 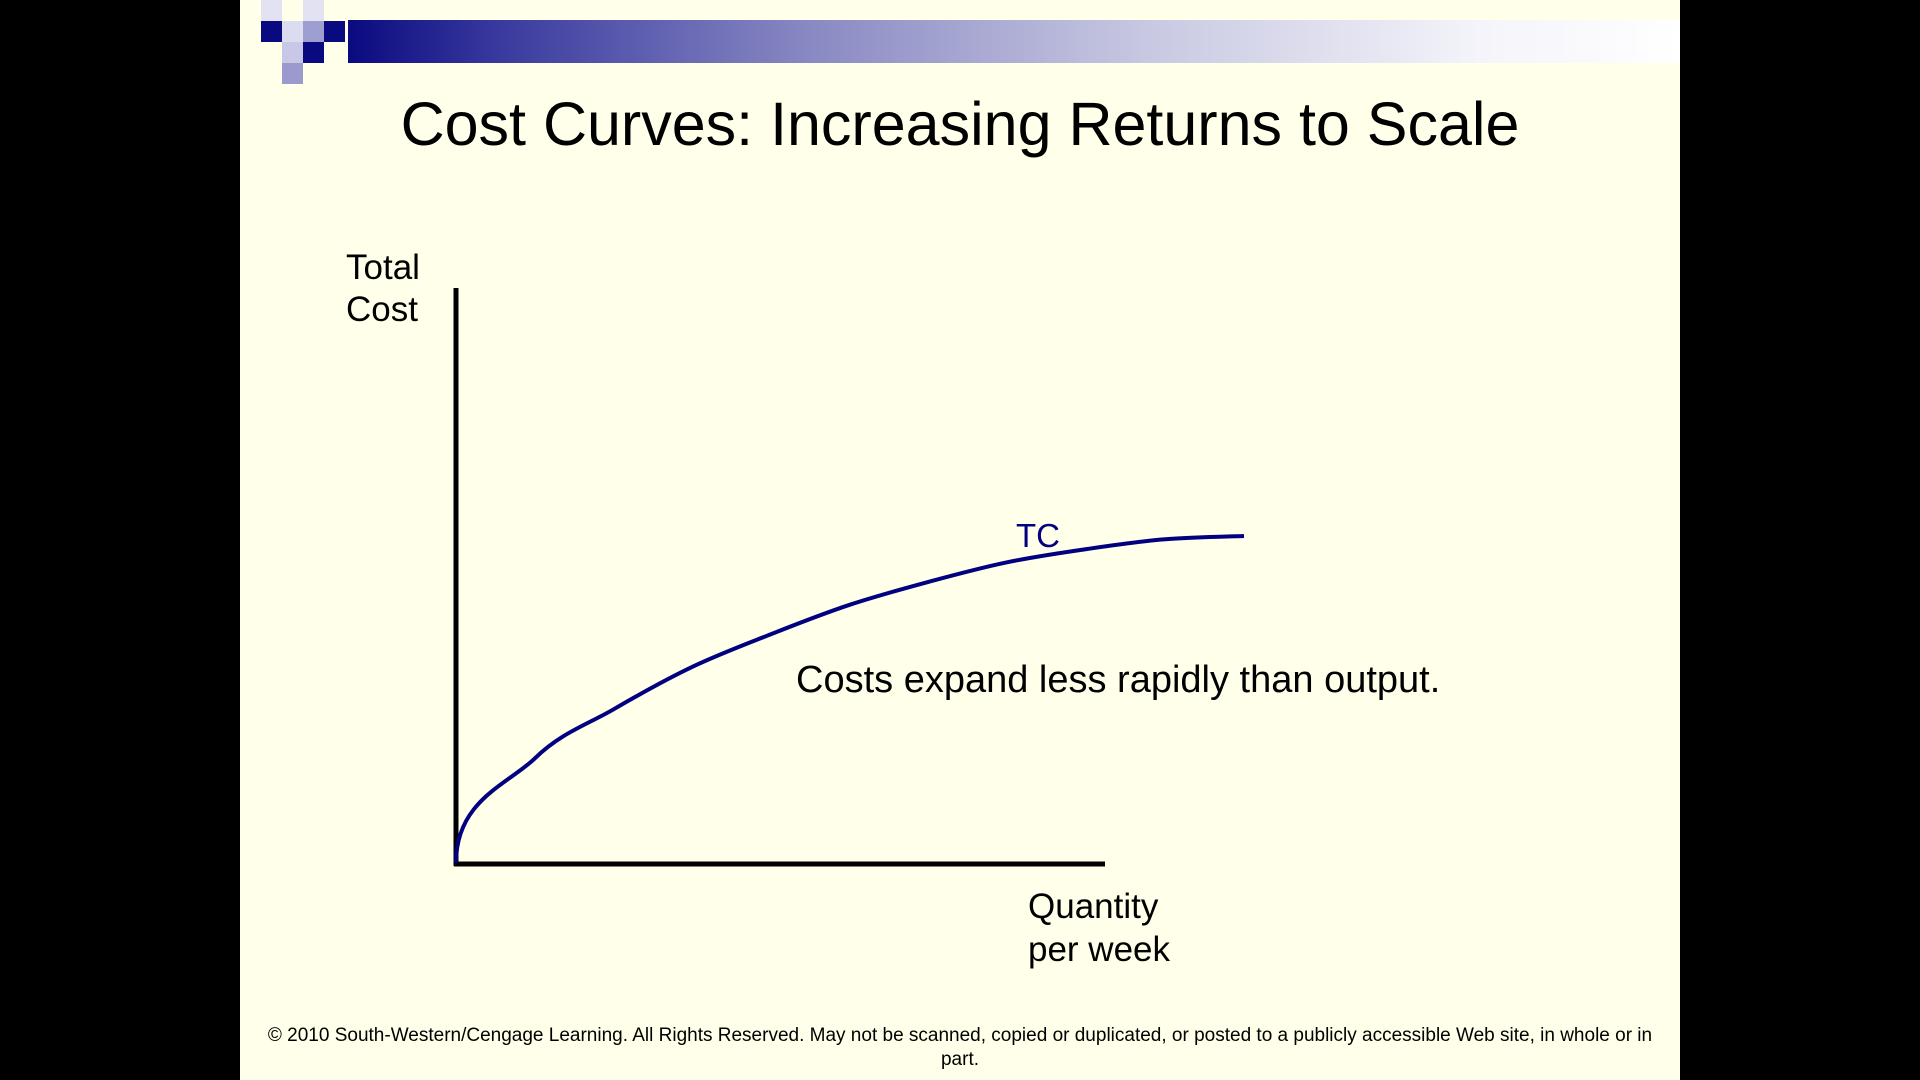 What do you see at coordinates (1099, 949) in the screenshot?
I see `x-axis-label-line-2: per week` at bounding box center [1099, 949].